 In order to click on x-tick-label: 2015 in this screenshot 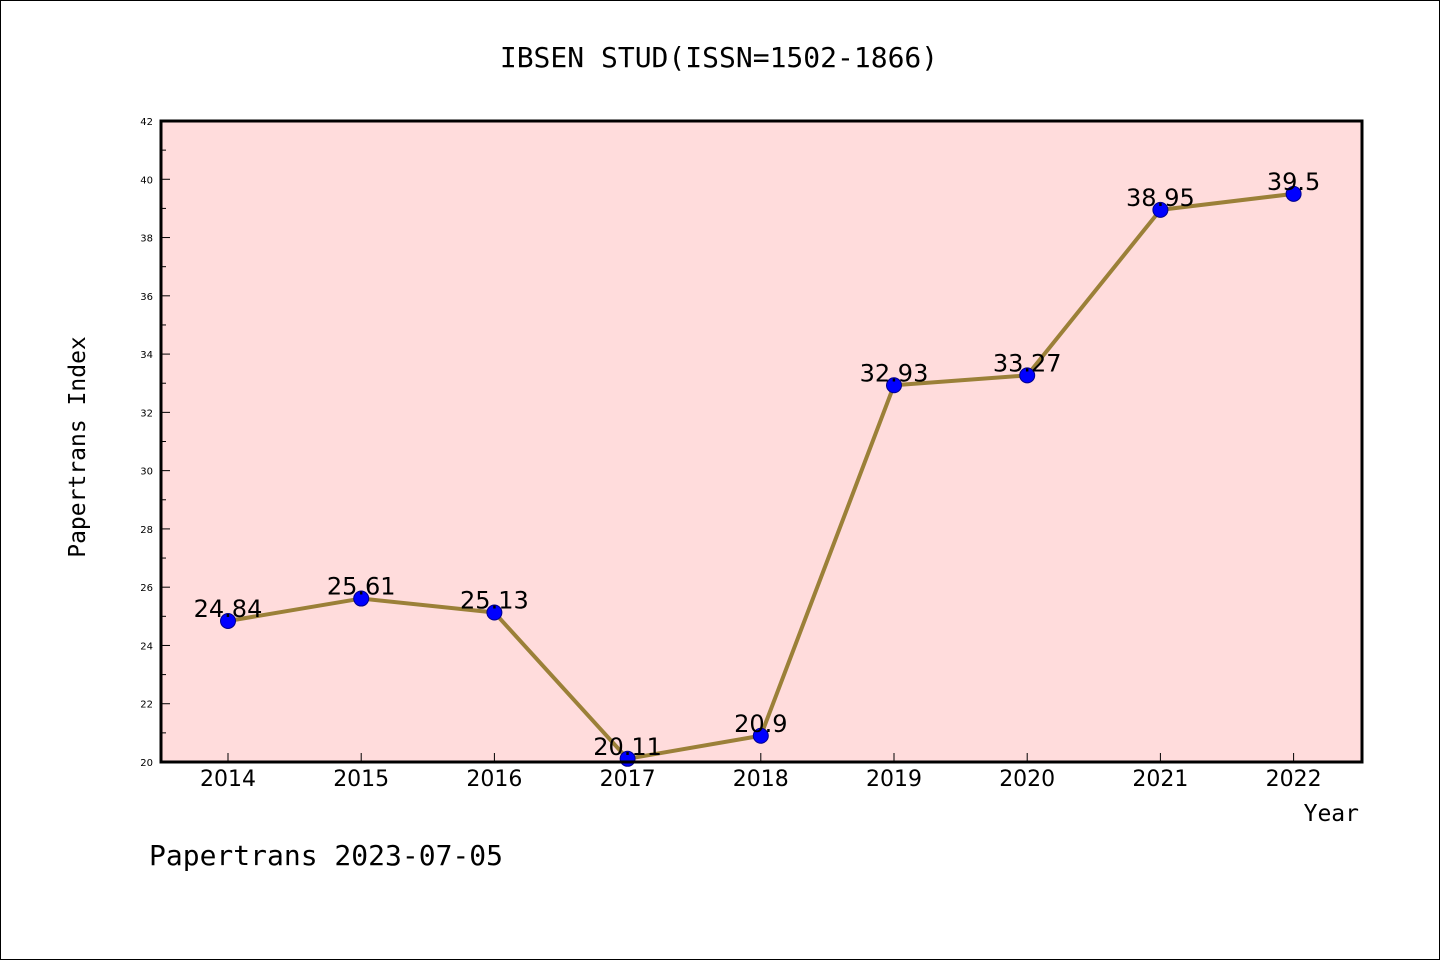, I will do `click(361, 779)`.